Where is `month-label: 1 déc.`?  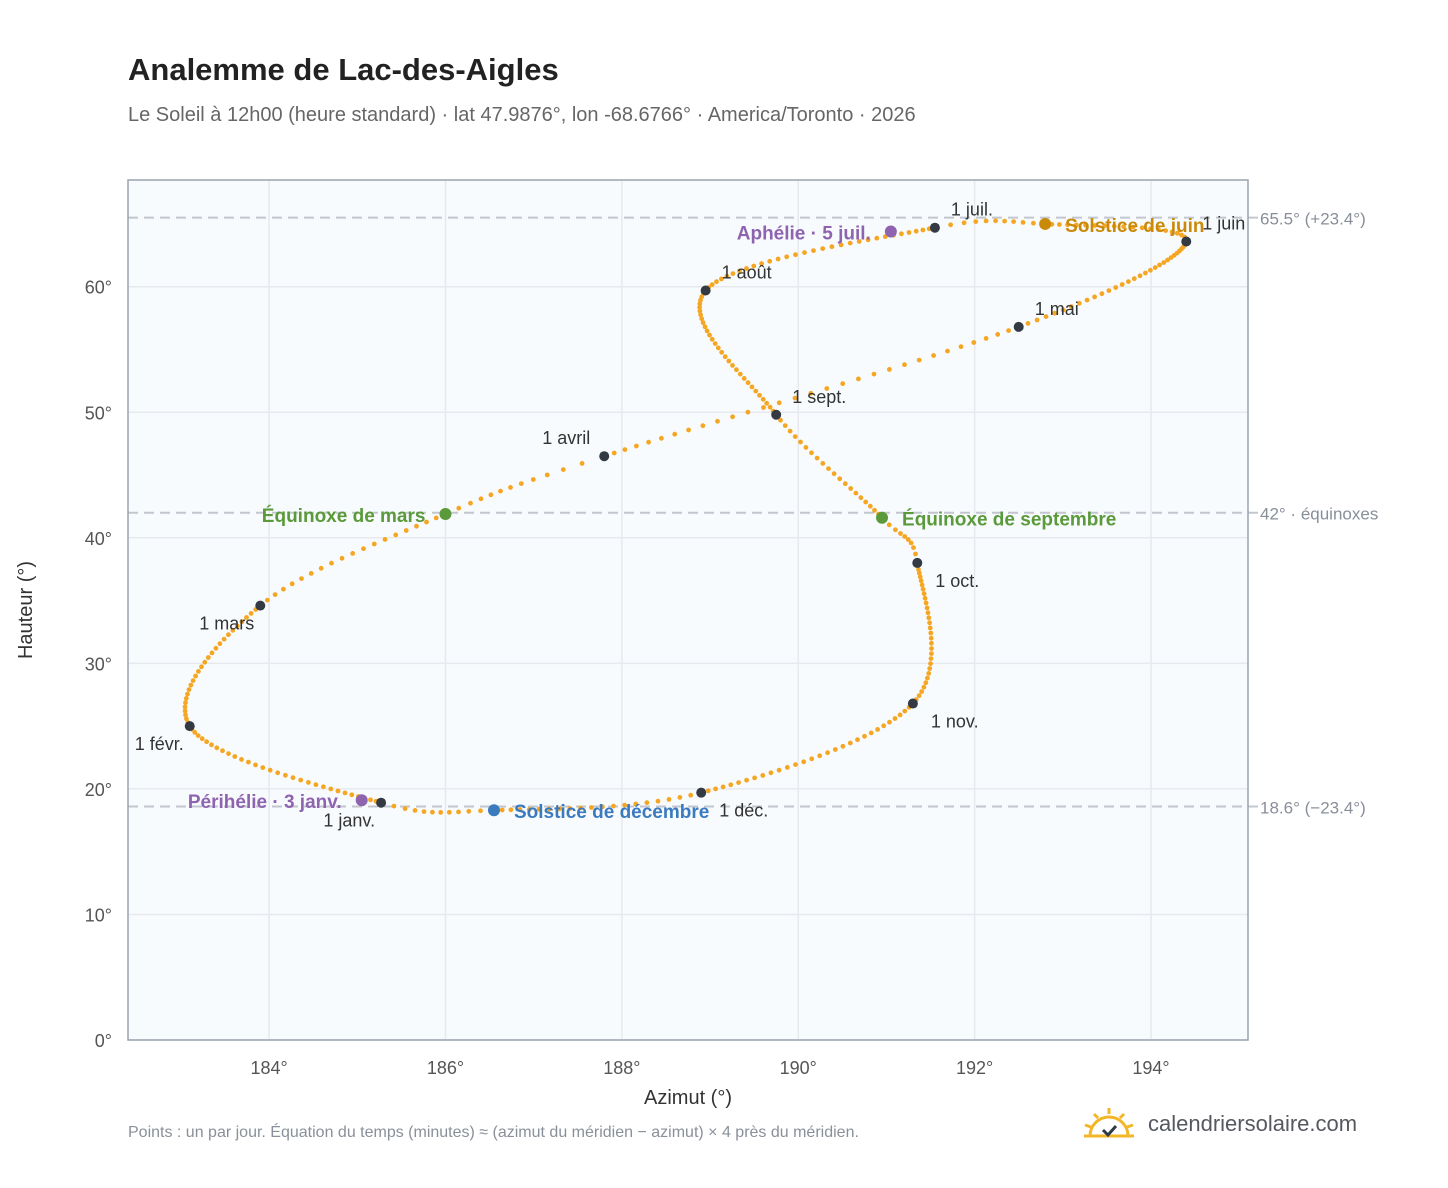
month-label: 1 déc. is located at coordinates (743, 811).